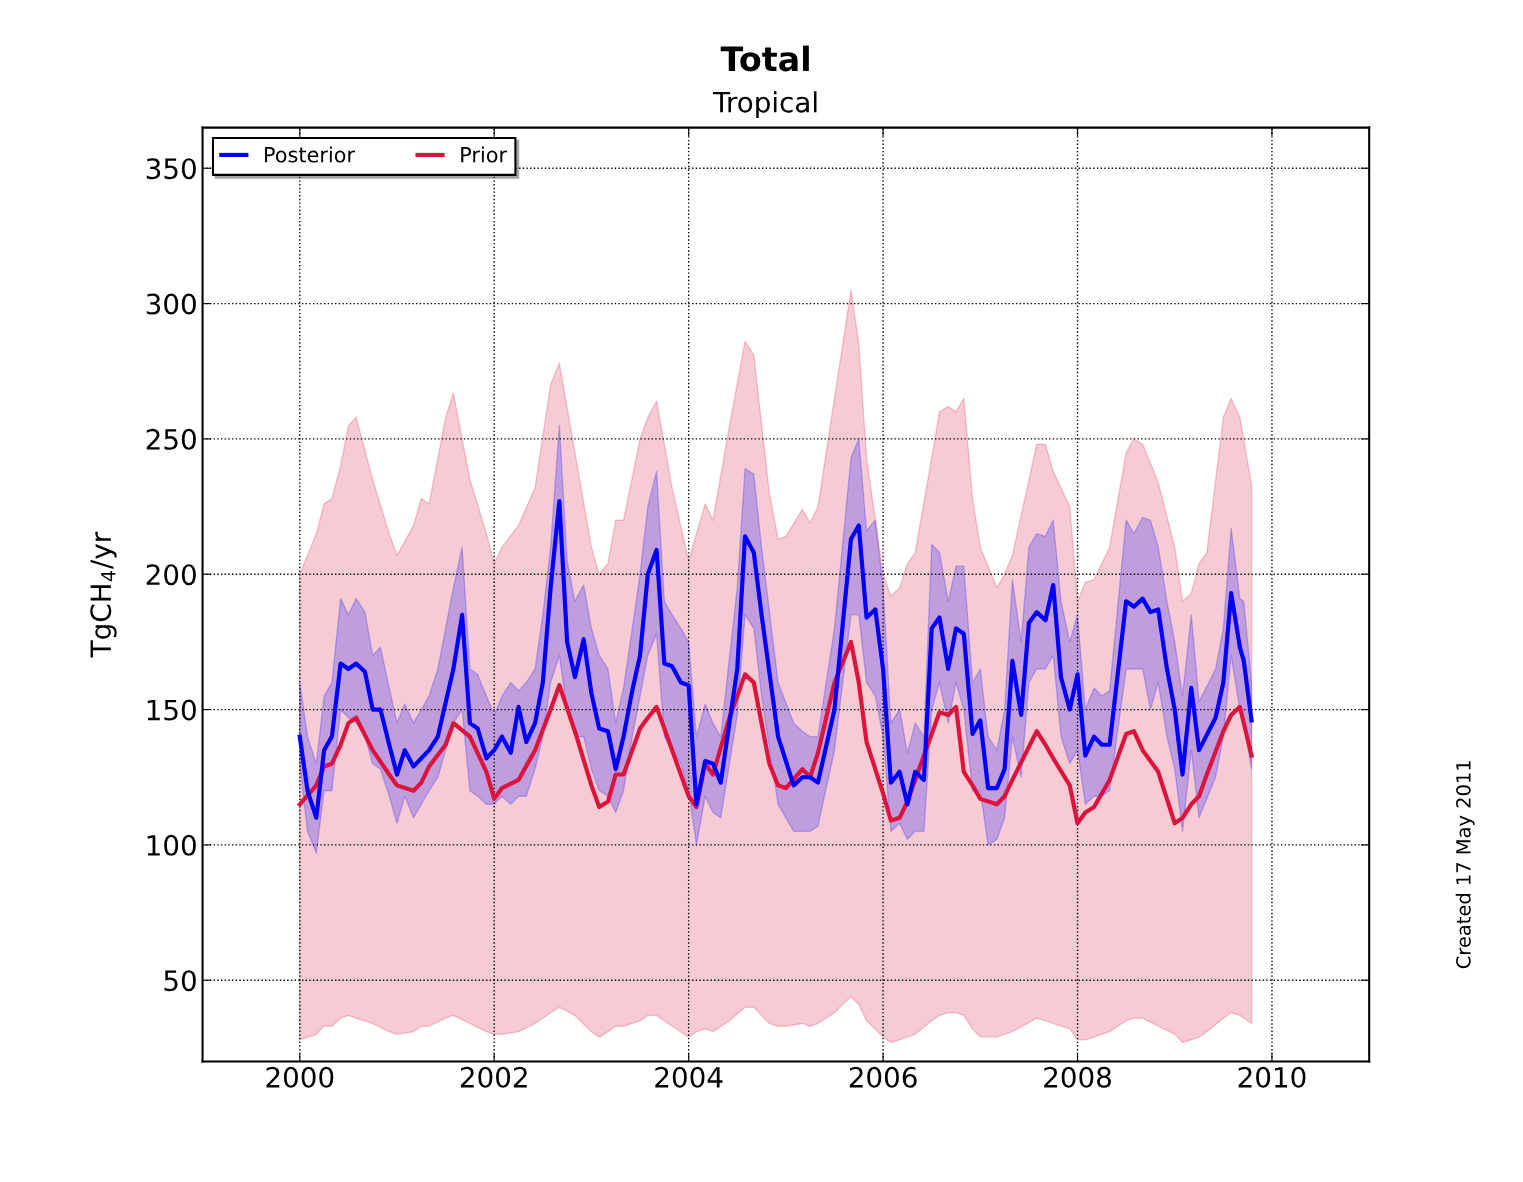 Image resolution: width=1523 pixels, height=1182 pixels. What do you see at coordinates (1272, 1077) in the screenshot?
I see `x-tick-label: 2010` at bounding box center [1272, 1077].